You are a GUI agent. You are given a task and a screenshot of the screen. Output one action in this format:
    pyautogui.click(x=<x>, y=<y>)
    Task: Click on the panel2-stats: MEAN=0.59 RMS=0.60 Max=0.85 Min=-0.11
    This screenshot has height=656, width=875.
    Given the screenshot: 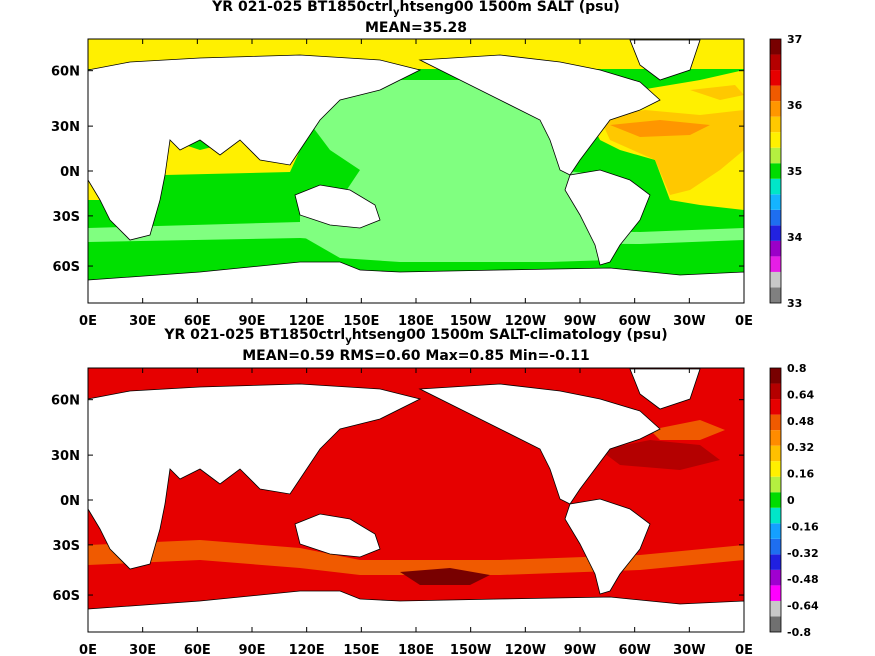 What is the action you would take?
    pyautogui.click(x=416, y=356)
    